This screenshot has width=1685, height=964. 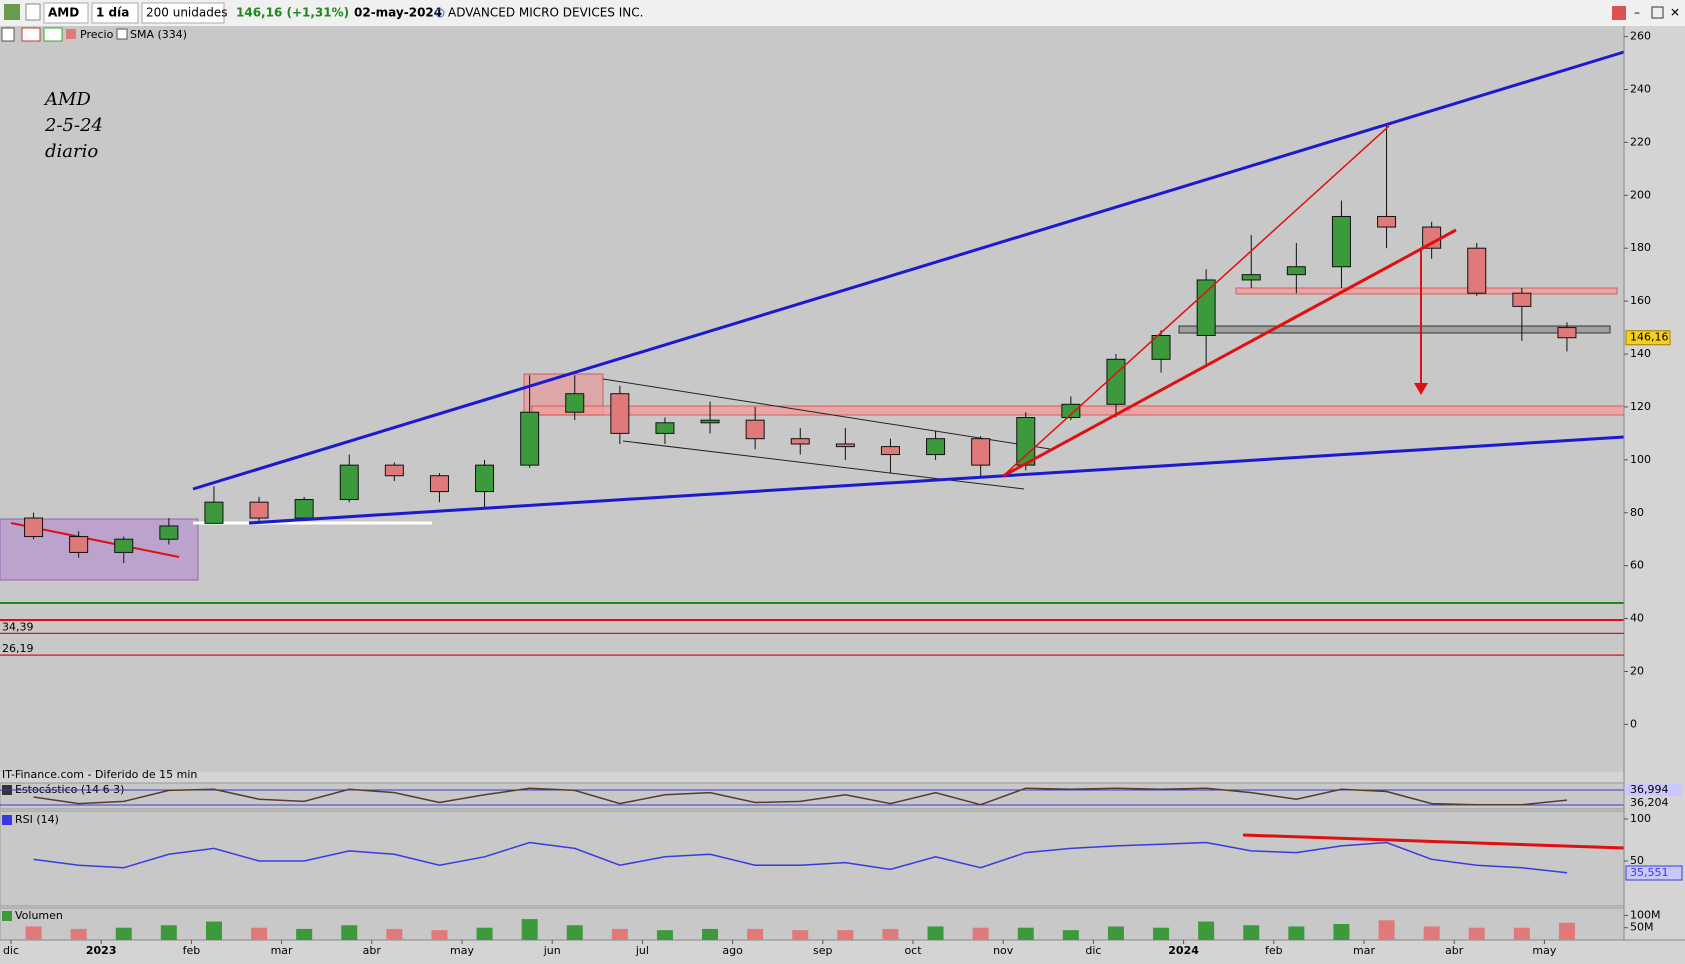 I want to click on toolbar, so click(x=842, y=13).